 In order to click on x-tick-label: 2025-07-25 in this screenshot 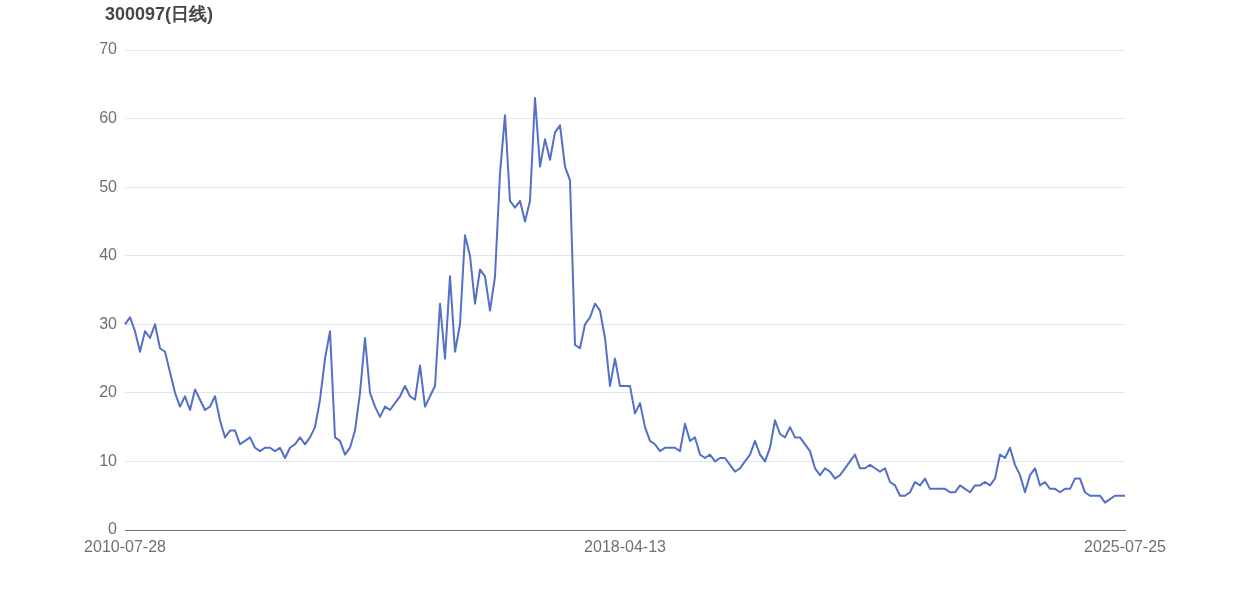, I will do `click(1125, 547)`.